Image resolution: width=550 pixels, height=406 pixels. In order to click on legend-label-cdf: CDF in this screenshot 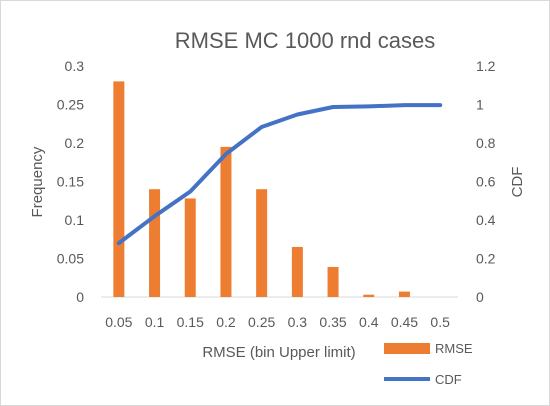, I will do `click(448, 379)`.